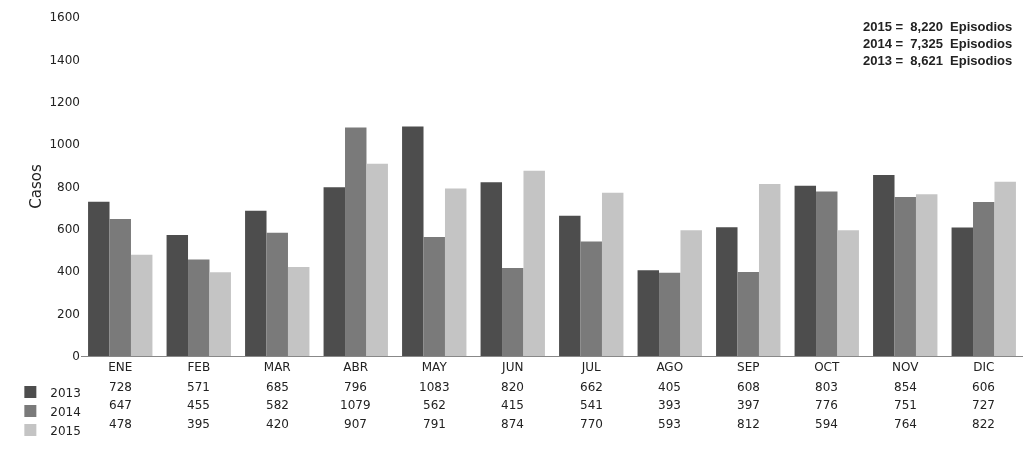 The width and height of the screenshot is (1033, 456). I want to click on data-label: 415, so click(512, 405).